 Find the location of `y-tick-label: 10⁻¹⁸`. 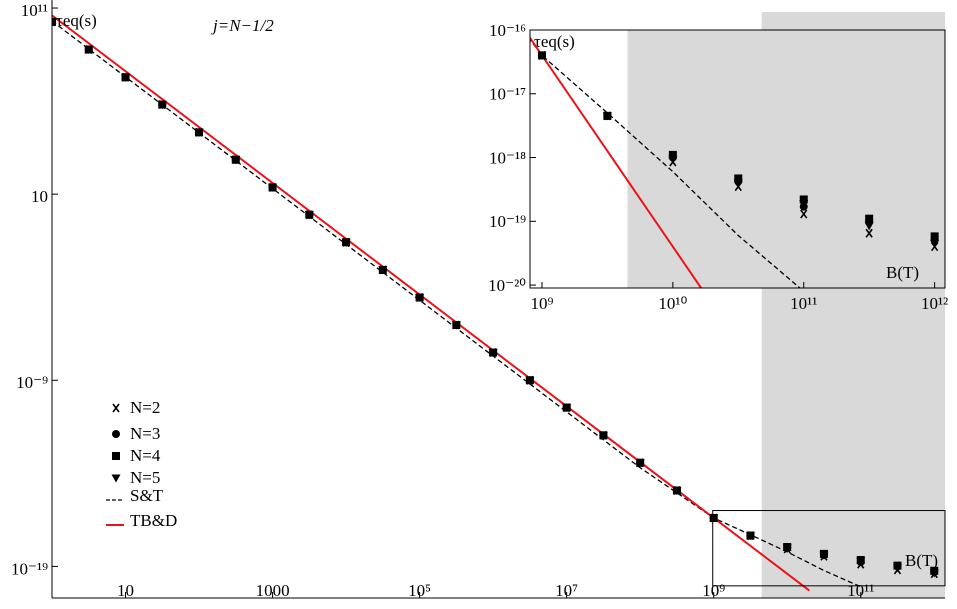

y-tick-label: 10⁻¹⁸ is located at coordinates (507, 157).